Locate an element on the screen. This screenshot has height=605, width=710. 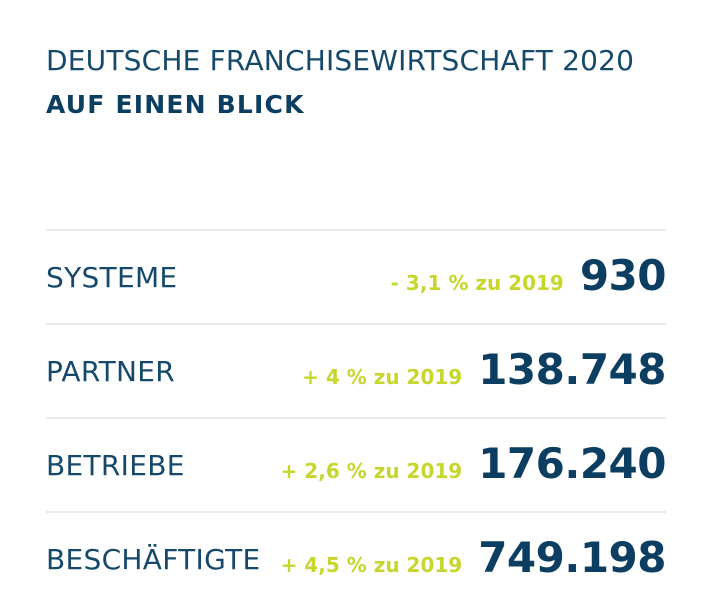
stat-figures: - 3,1 % zu 2019 930 is located at coordinates (528, 275).